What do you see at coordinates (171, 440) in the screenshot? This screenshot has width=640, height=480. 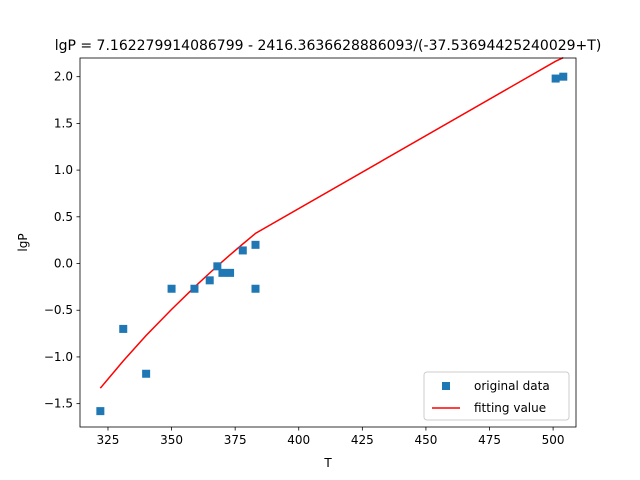 I see `x-tick-label: 350` at bounding box center [171, 440].